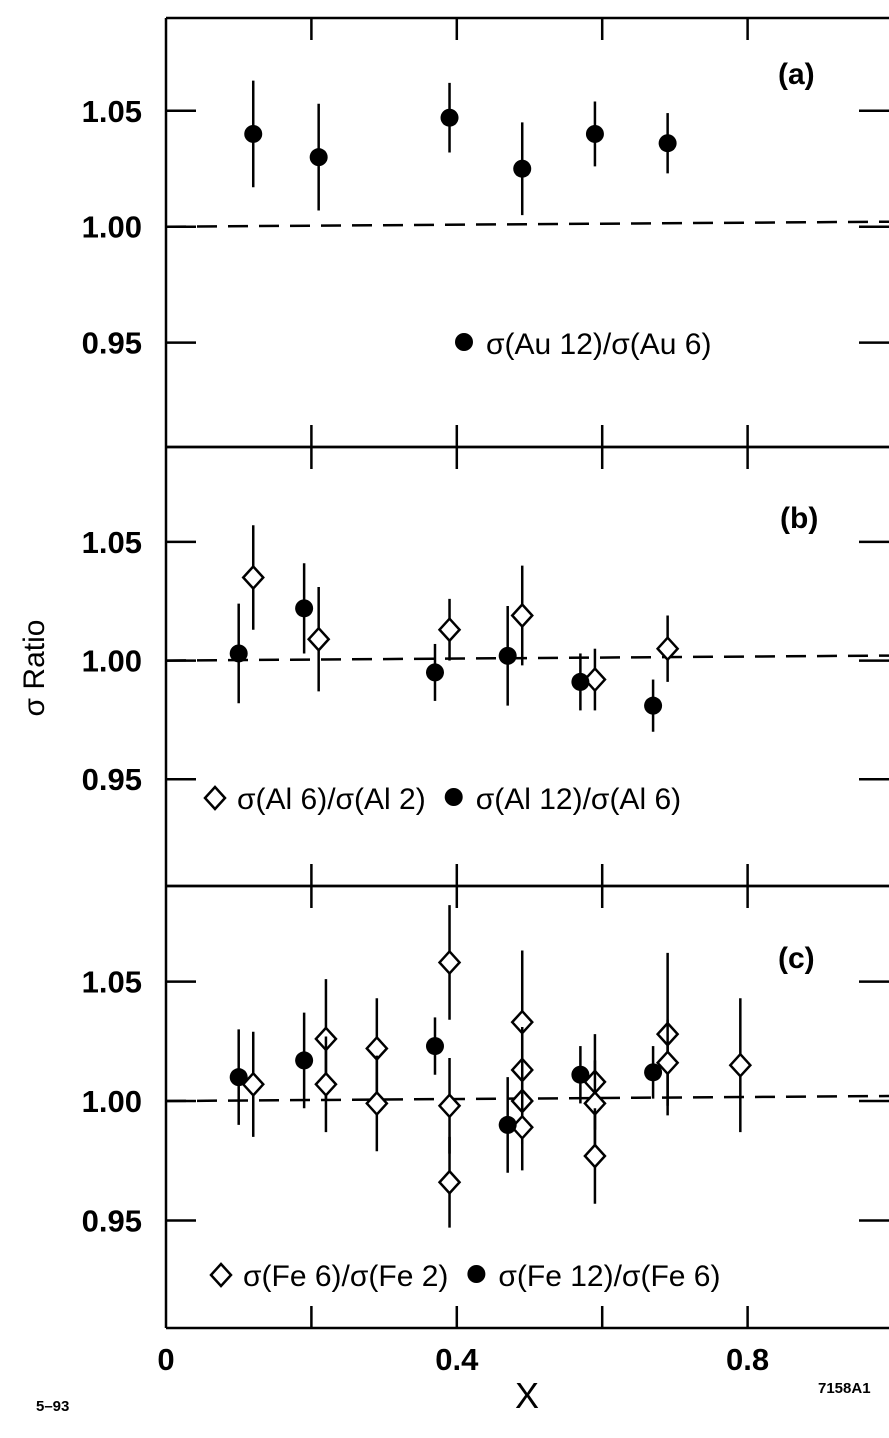 The image size is (889, 1438). I want to click on figure-id-note: 7158A1, so click(844, 1388).